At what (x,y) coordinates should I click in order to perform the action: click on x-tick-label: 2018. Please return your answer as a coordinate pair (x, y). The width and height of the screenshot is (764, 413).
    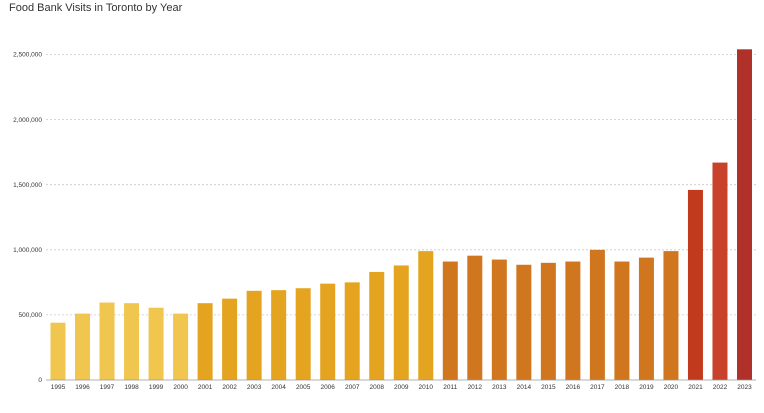
    Looking at the image, I should click on (622, 387).